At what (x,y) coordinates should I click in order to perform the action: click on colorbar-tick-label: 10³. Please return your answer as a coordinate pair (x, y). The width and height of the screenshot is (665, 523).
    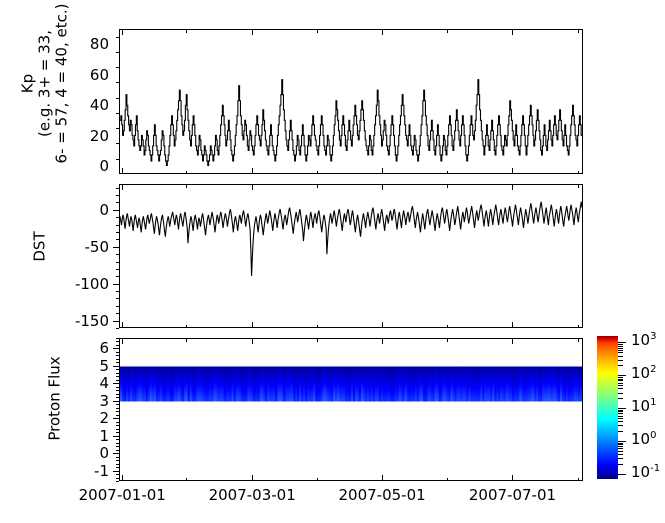
    Looking at the image, I should click on (644, 340).